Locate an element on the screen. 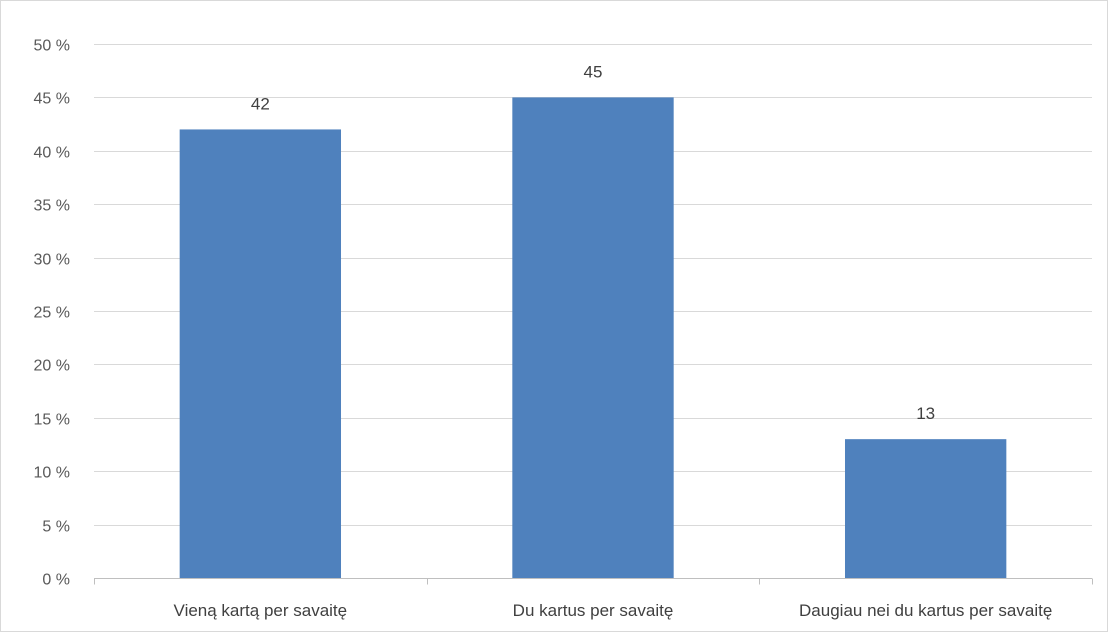 Image resolution: width=1108 pixels, height=632 pixels. x-category-label: Vieną kartą per savaitę is located at coordinates (261, 610).